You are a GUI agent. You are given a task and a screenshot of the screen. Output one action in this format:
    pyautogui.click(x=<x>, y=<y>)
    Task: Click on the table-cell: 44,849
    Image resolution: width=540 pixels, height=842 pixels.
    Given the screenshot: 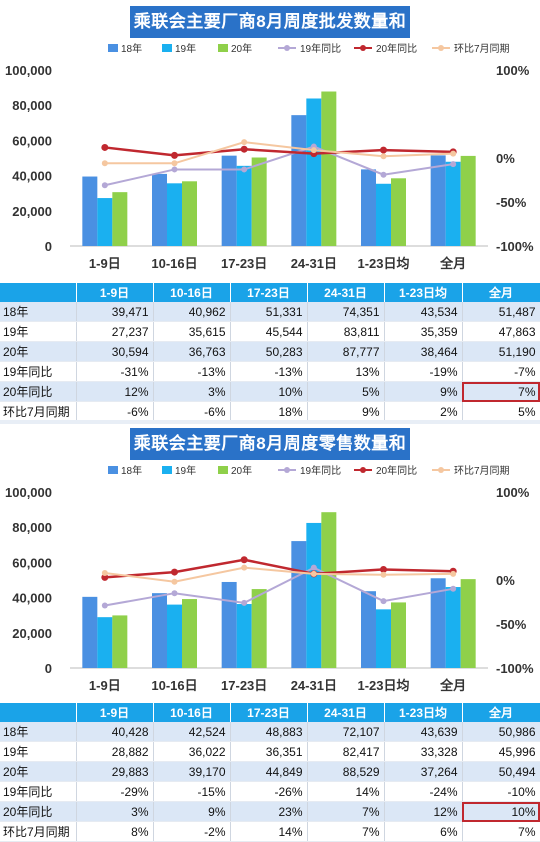 What is the action you would take?
    pyautogui.click(x=269, y=771)
    